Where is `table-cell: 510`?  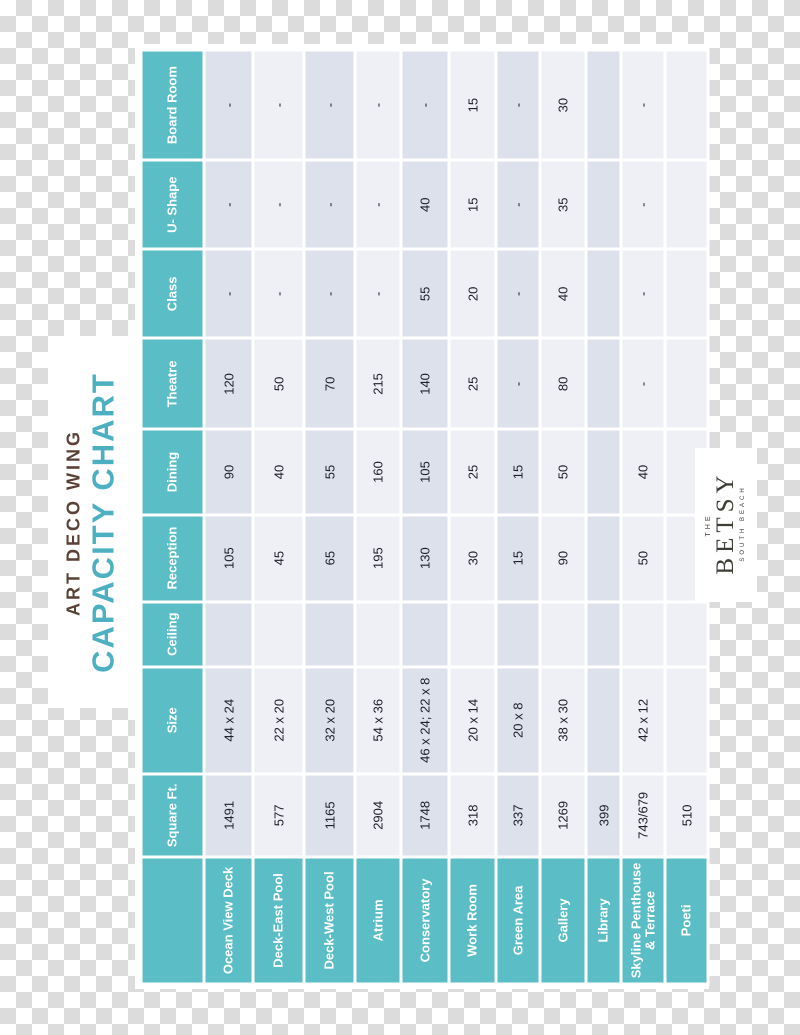
table-cell: 510 is located at coordinates (686, 814).